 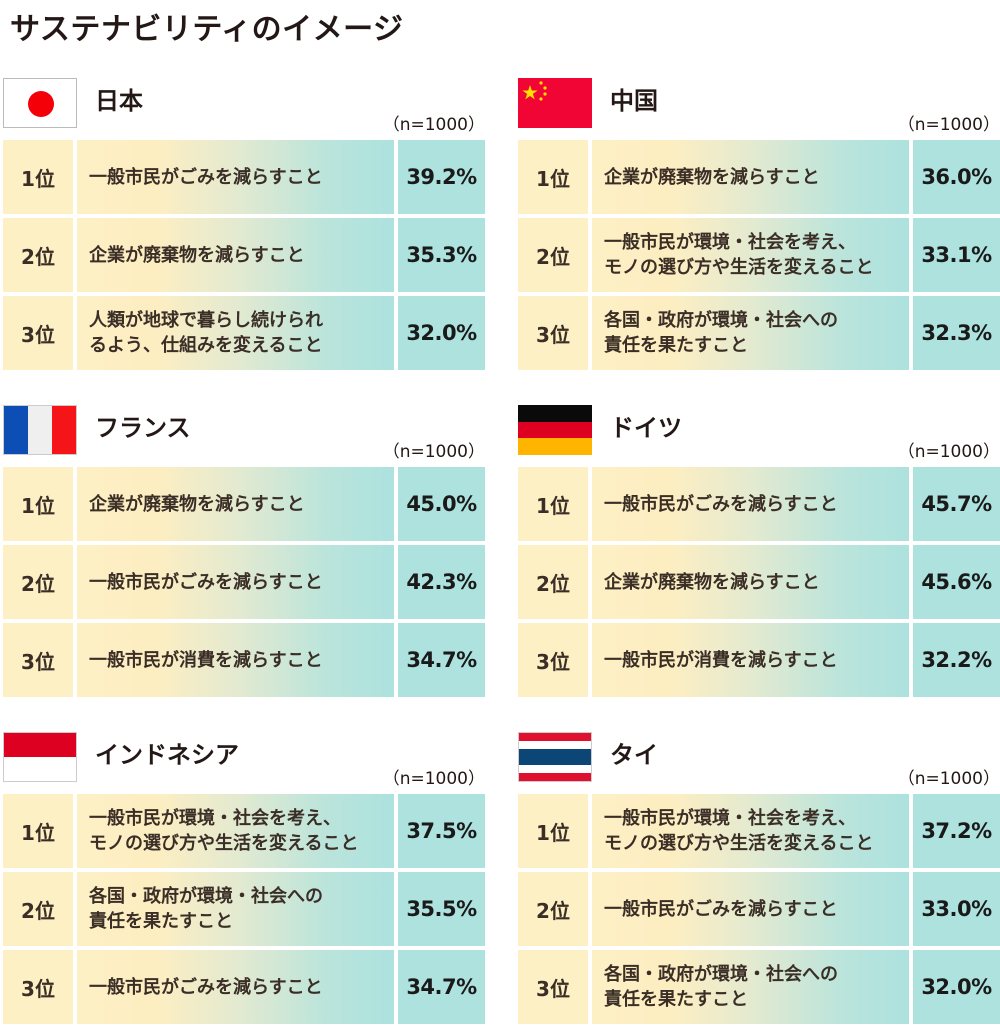 What do you see at coordinates (40, 757) in the screenshot?
I see `indonesia-flag-icon` at bounding box center [40, 757].